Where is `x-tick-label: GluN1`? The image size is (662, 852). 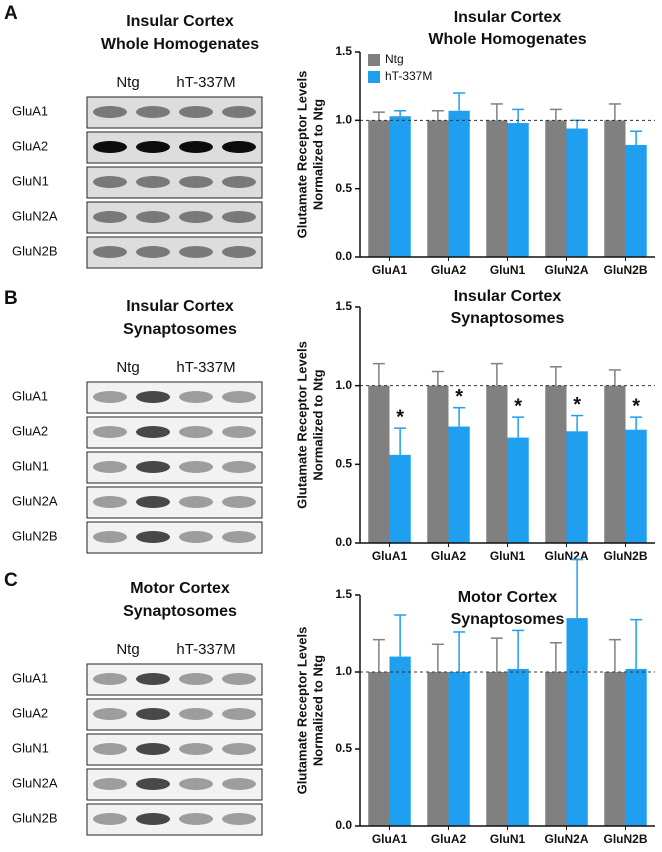 x-tick-label: GluN1 is located at coordinates (508, 270).